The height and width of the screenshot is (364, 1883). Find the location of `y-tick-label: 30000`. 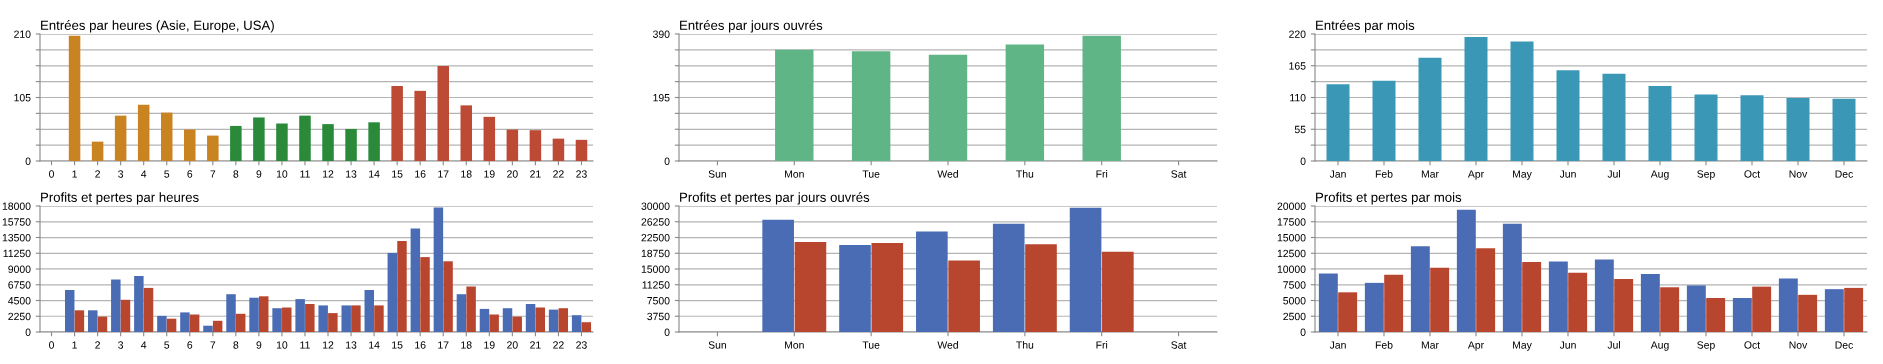

y-tick-label: 30000 is located at coordinates (655, 206).